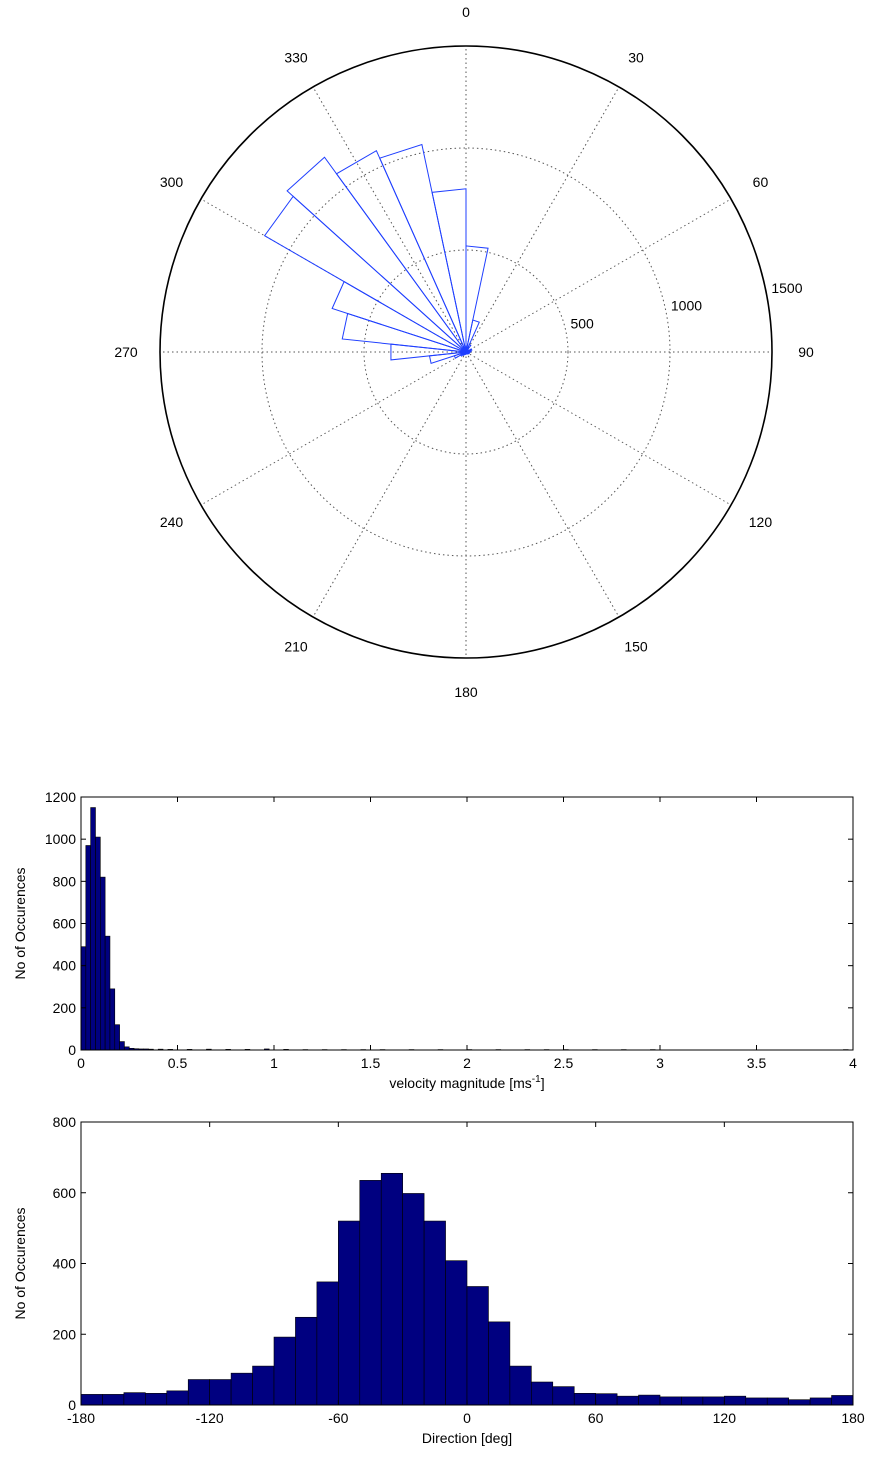 This screenshot has height=1457, width=873. Describe the element at coordinates (806, 352) in the screenshot. I see `angle-tick-label: 90` at that location.